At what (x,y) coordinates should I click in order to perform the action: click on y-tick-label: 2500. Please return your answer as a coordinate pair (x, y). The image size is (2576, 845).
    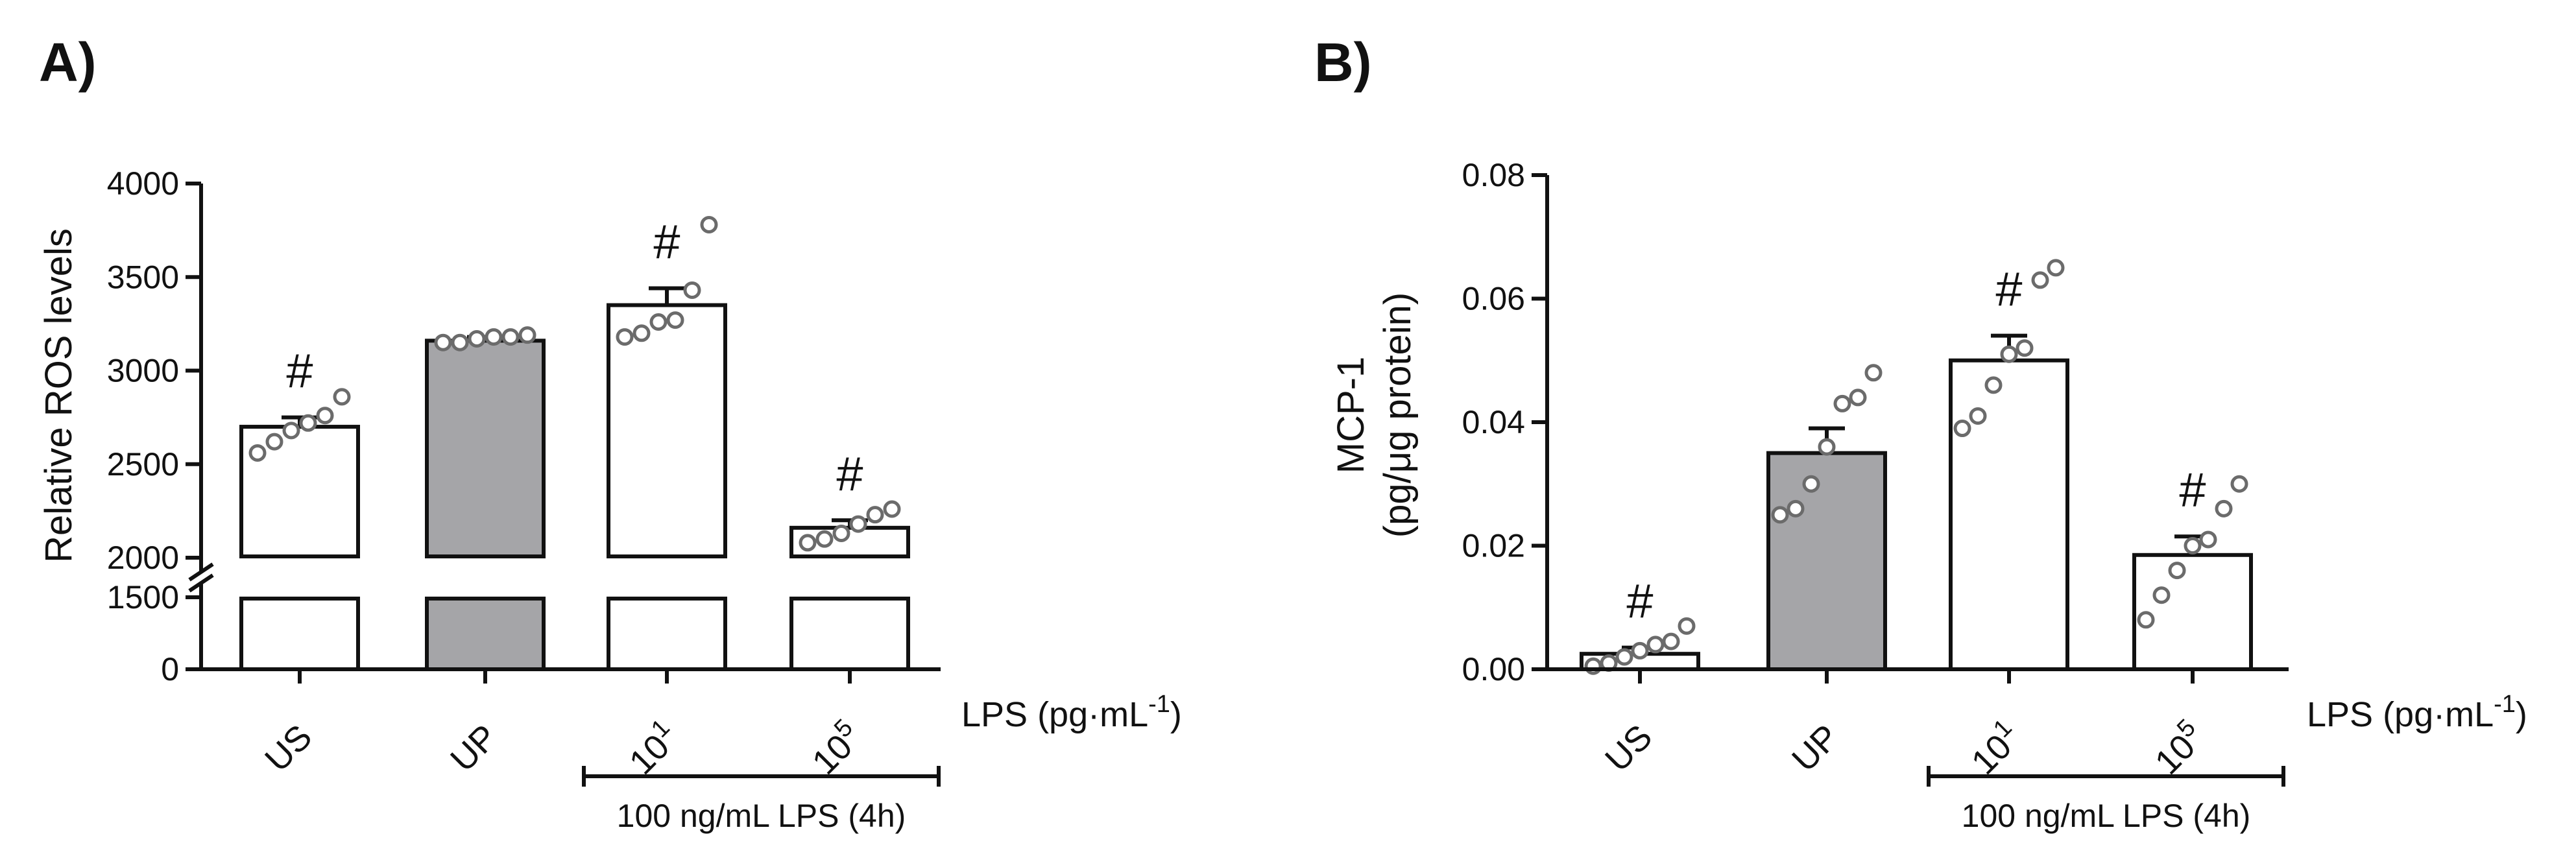
    Looking at the image, I should click on (143, 464).